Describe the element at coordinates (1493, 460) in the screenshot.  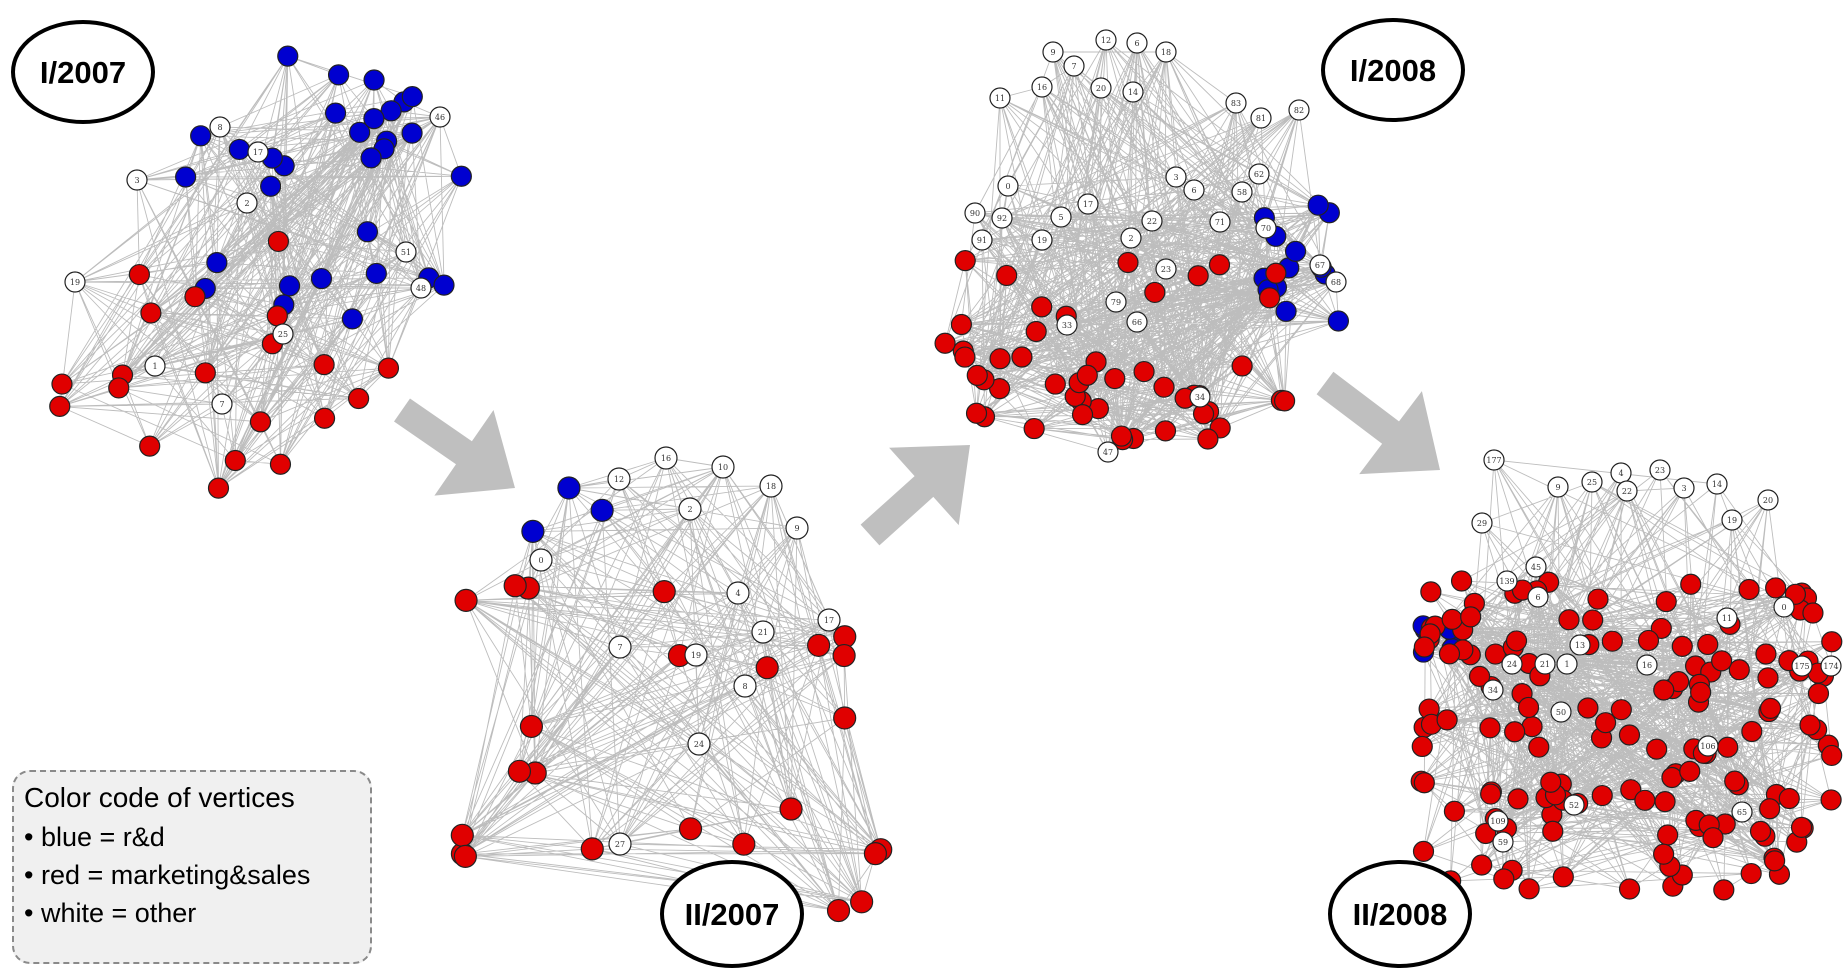
I see `node-label: 177` at that location.